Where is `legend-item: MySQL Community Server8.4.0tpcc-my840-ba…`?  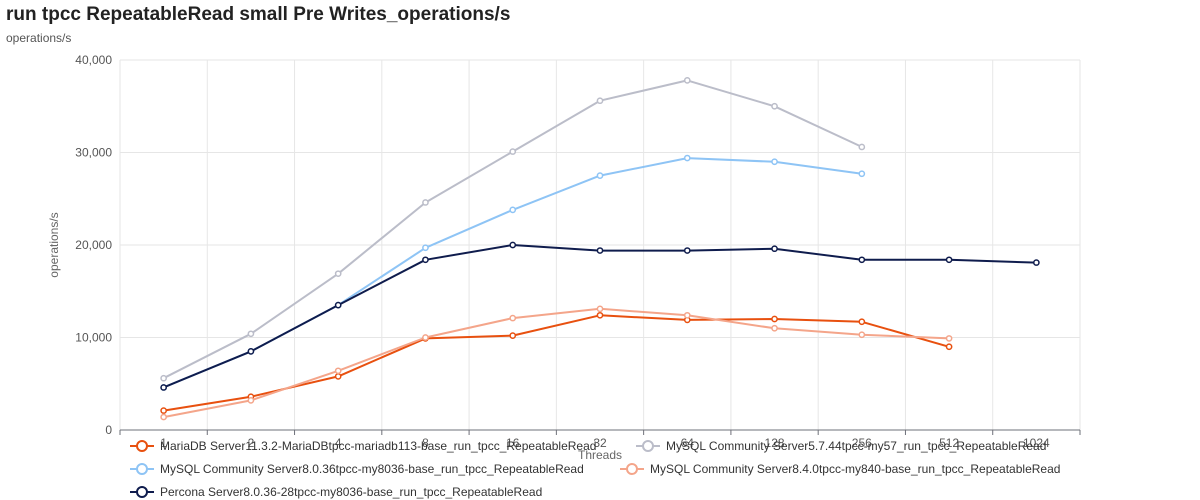 legend-item: MySQL Community Server8.4.0tpcc-my840-ba… is located at coordinates (840, 469).